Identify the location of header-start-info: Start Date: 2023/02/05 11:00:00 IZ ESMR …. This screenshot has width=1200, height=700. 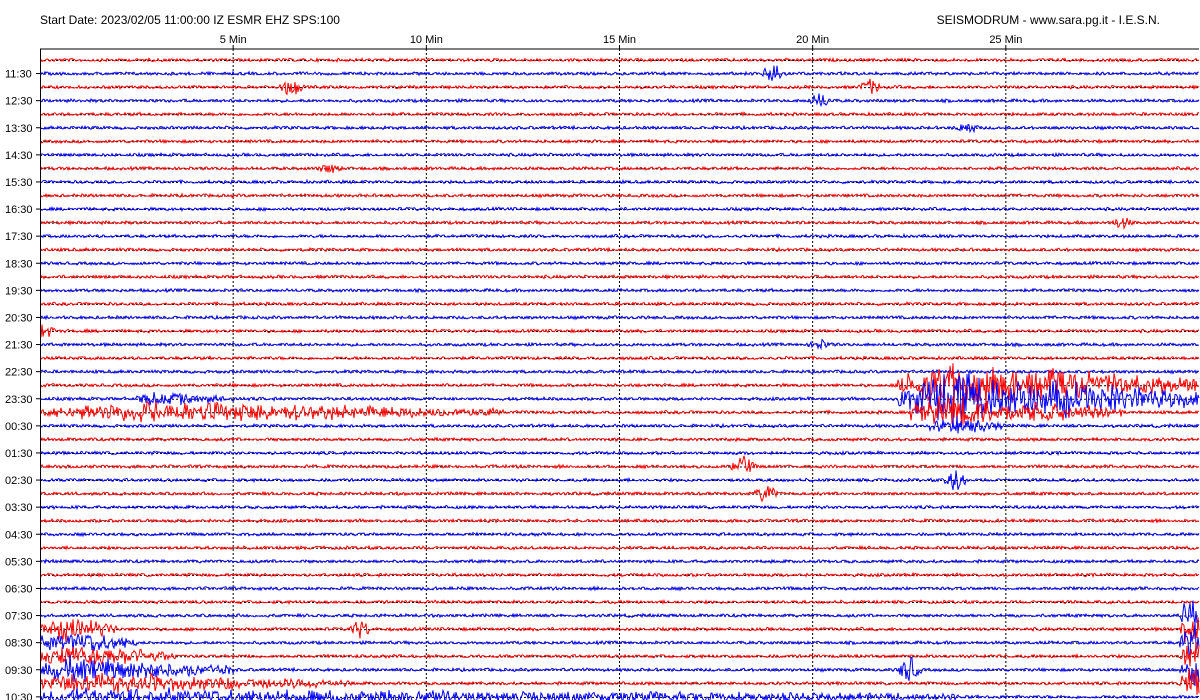
(190, 20).